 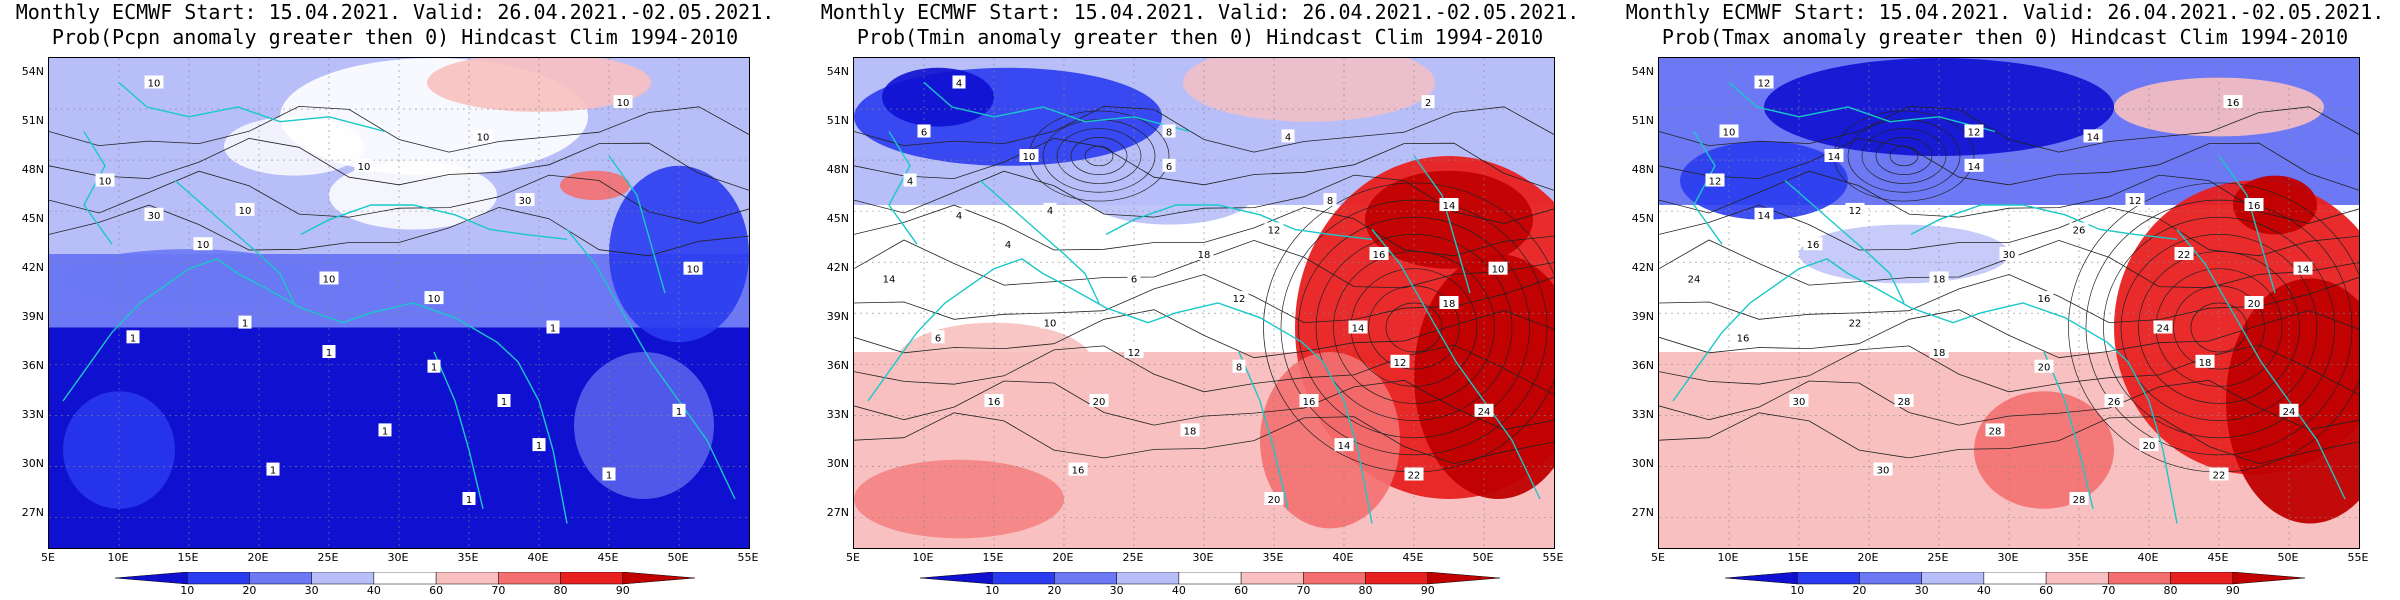 I want to click on contour-label: 4, so click(x=1288, y=137).